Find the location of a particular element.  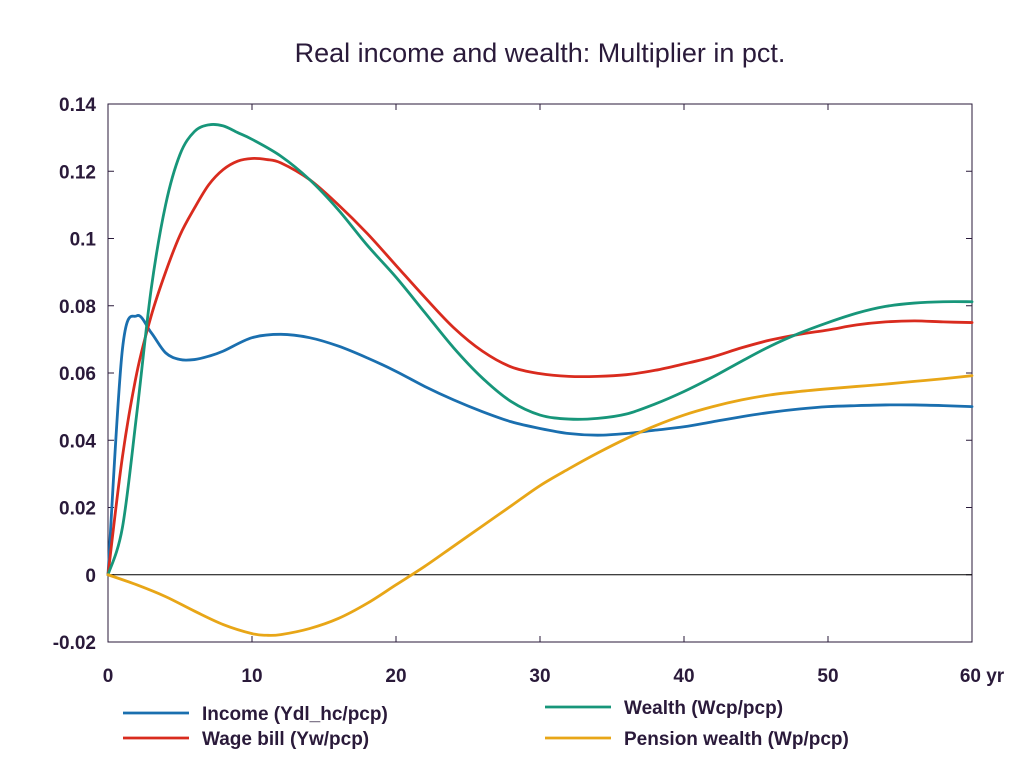

legend-label: Wealth (Wcp/pcp) is located at coordinates (703, 708).